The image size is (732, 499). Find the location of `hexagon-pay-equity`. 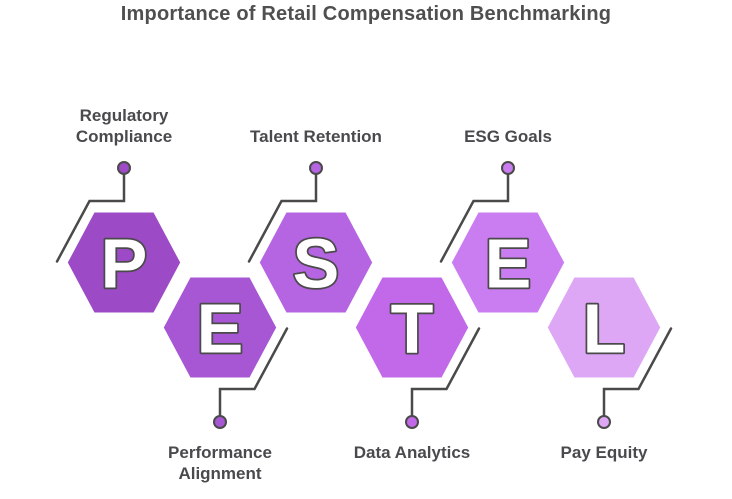

hexagon-pay-equity is located at coordinates (604, 327).